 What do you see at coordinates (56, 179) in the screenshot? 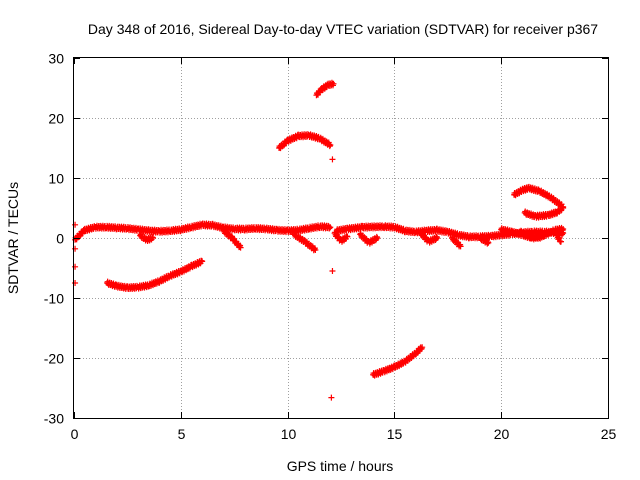
I see `y-tick-label: 10` at bounding box center [56, 179].